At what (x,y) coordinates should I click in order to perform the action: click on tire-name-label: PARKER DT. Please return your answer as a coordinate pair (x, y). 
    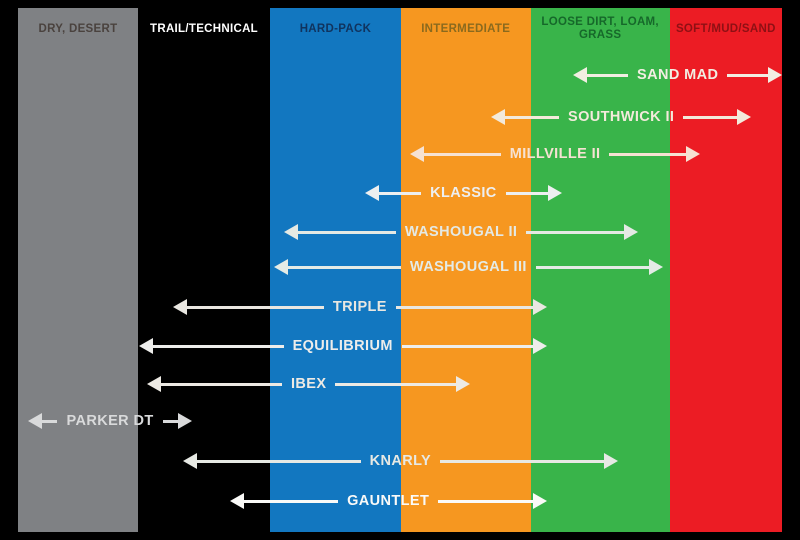
    Looking at the image, I should click on (110, 420).